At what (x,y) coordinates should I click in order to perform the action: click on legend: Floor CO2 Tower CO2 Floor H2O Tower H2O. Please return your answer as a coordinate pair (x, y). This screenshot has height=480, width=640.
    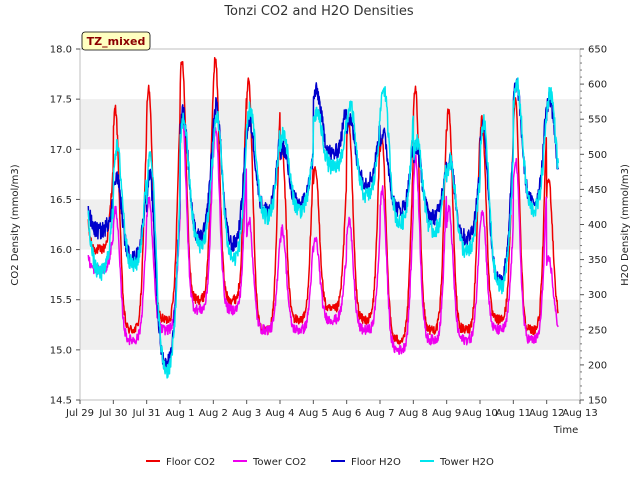
    Looking at the image, I should click on (320, 462).